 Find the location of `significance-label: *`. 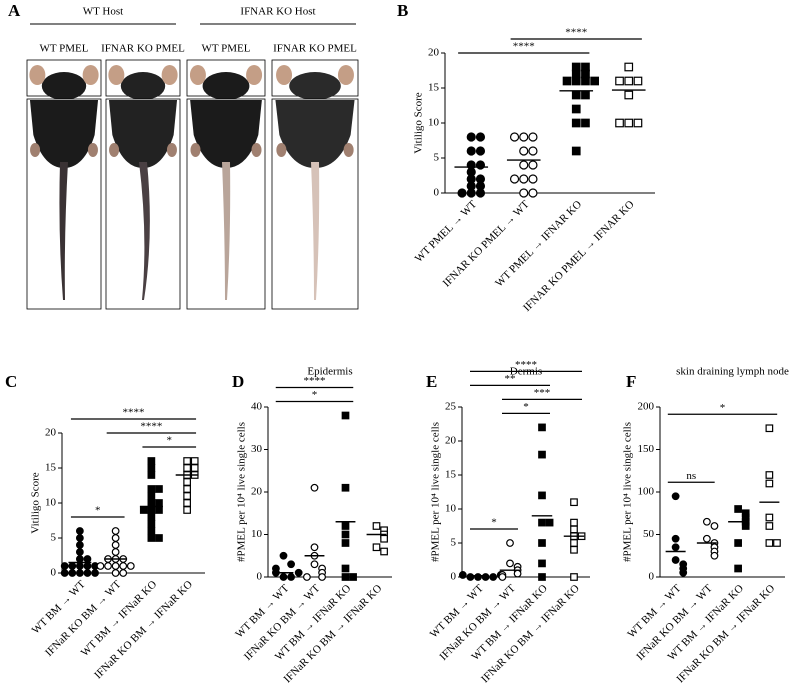

significance-label: * is located at coordinates (526, 407).